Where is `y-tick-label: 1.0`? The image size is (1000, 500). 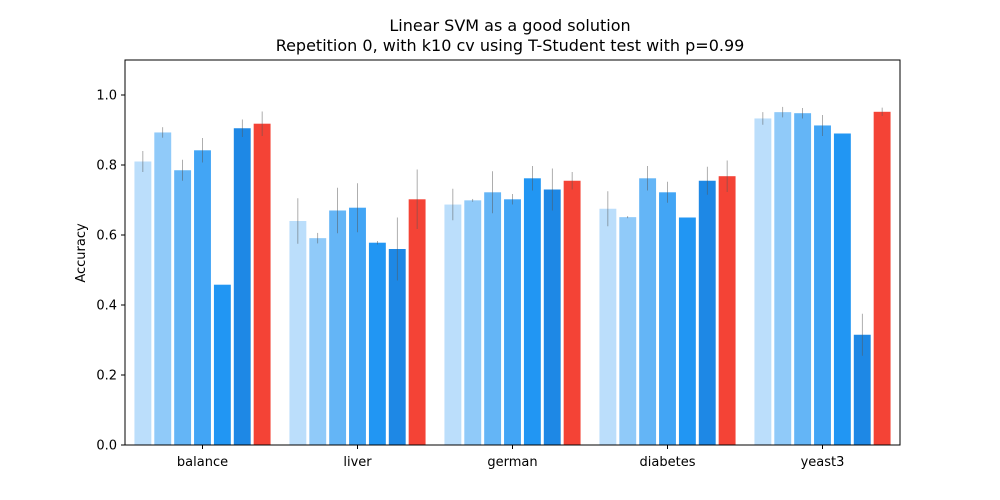
y-tick-label: 1.0 is located at coordinates (106, 96).